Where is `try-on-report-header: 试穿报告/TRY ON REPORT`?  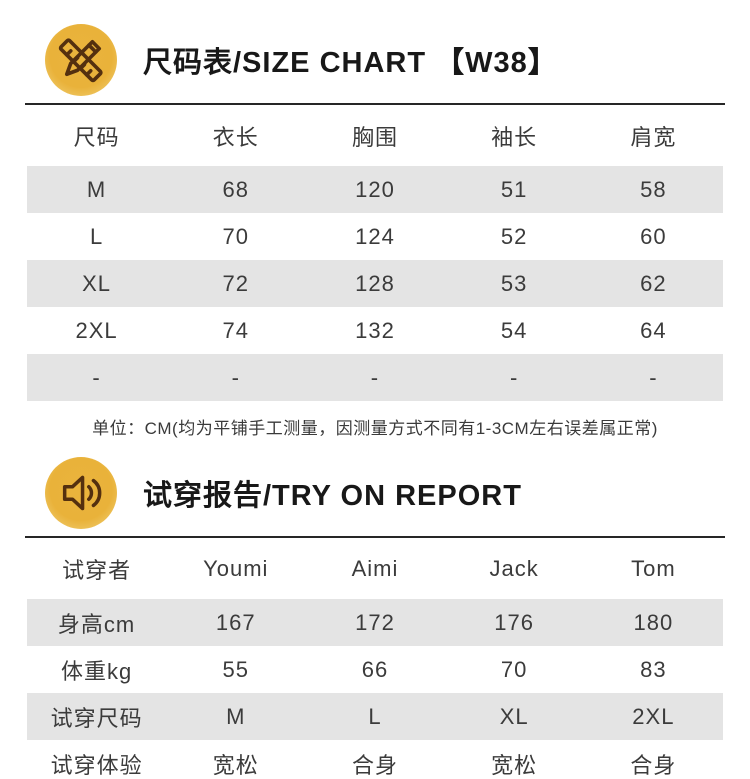 try-on-report-header: 试穿报告/TRY ON REPORT is located at coordinates (375, 487).